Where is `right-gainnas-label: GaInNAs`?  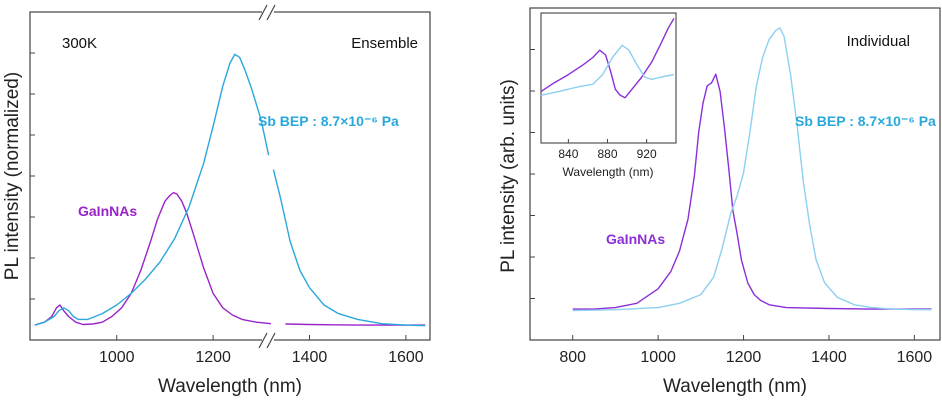 right-gainnas-label: GaInNAs is located at coordinates (635, 239).